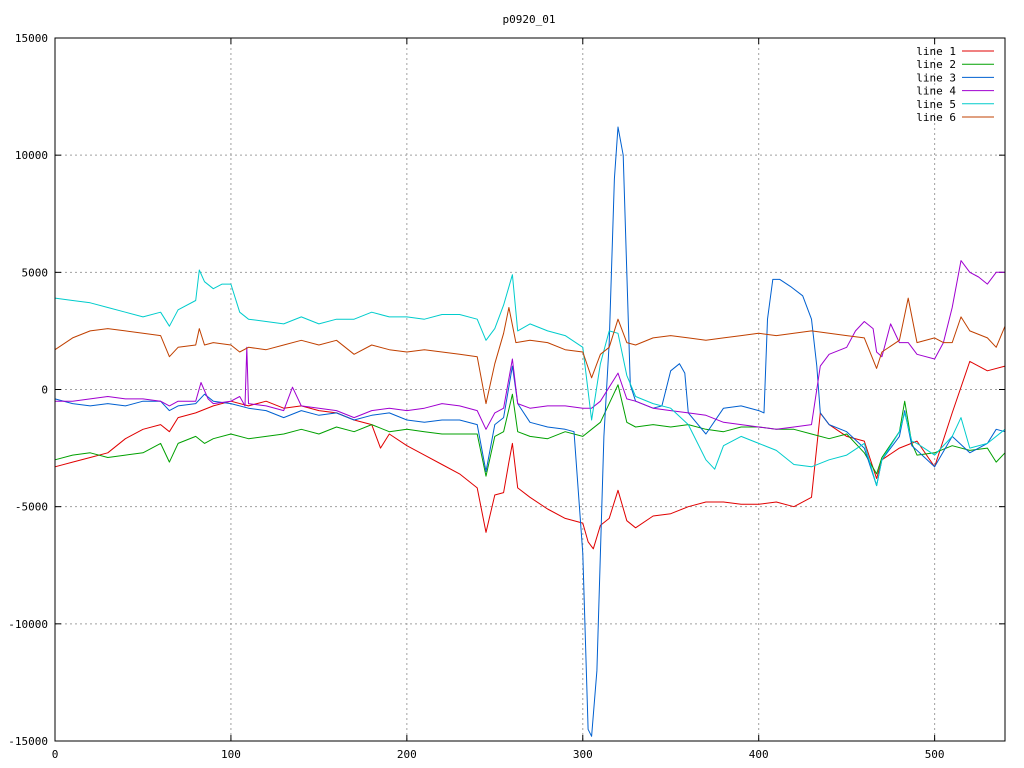 Image resolution: width=1024 pixels, height=768 pixels. What do you see at coordinates (935, 754) in the screenshot?
I see `x-tick-label: 500` at bounding box center [935, 754].